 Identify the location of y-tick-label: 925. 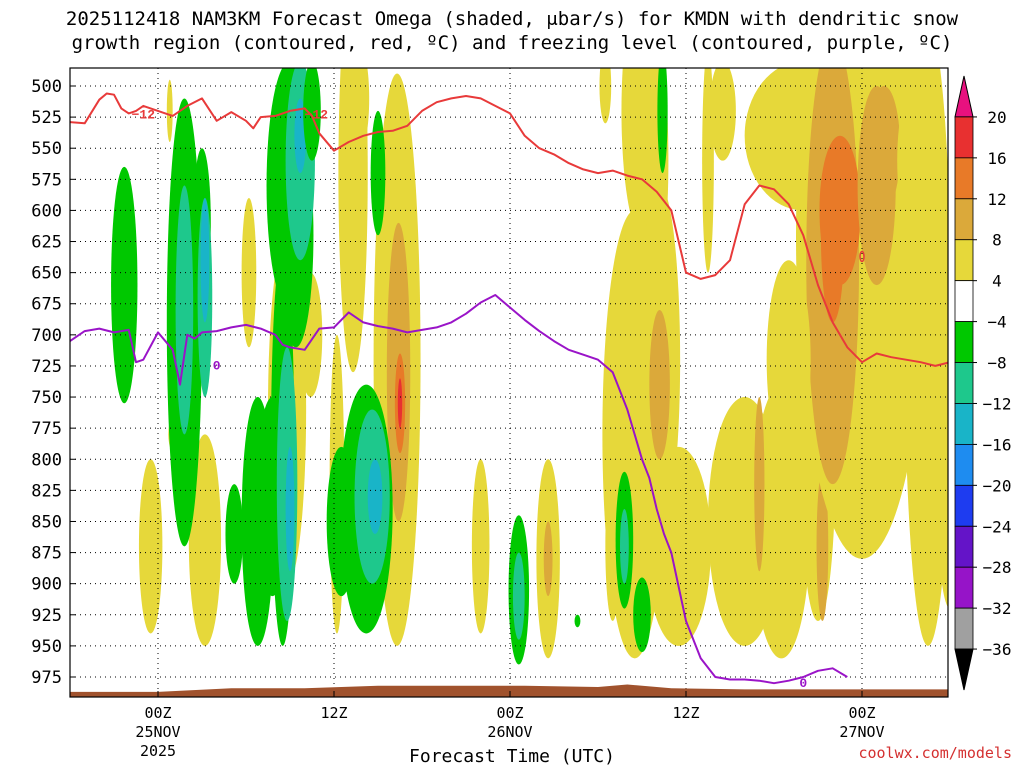
(46, 616).